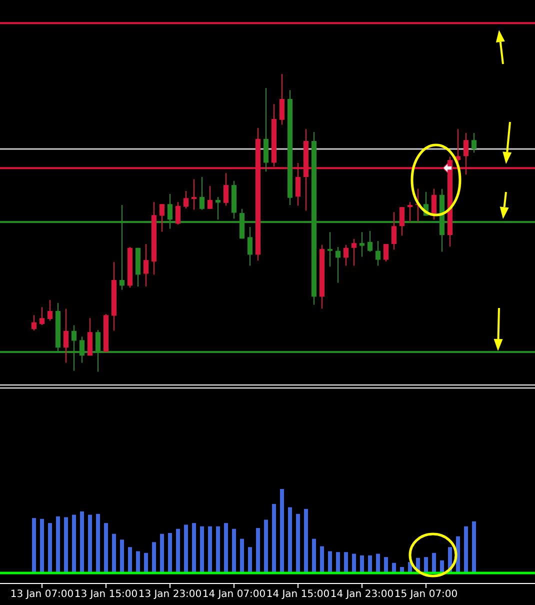 This screenshot has height=605, width=535. What do you see at coordinates (362, 594) in the screenshot?
I see `x-tick-label: 14 Jan 23:00` at bounding box center [362, 594].